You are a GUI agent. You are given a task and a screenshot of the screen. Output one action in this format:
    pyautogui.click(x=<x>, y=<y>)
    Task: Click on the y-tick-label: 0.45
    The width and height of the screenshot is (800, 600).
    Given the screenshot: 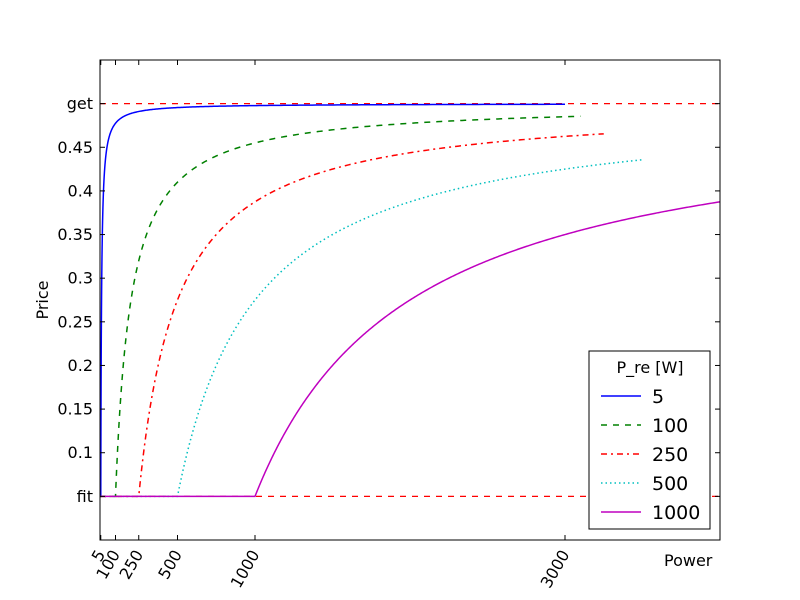 What is the action you would take?
    pyautogui.click(x=75, y=147)
    